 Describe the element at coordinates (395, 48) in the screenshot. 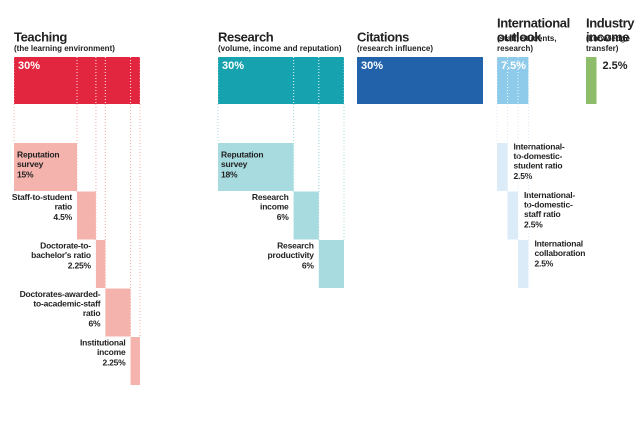

I see `pillar-subtitle: (research influence)` at that location.